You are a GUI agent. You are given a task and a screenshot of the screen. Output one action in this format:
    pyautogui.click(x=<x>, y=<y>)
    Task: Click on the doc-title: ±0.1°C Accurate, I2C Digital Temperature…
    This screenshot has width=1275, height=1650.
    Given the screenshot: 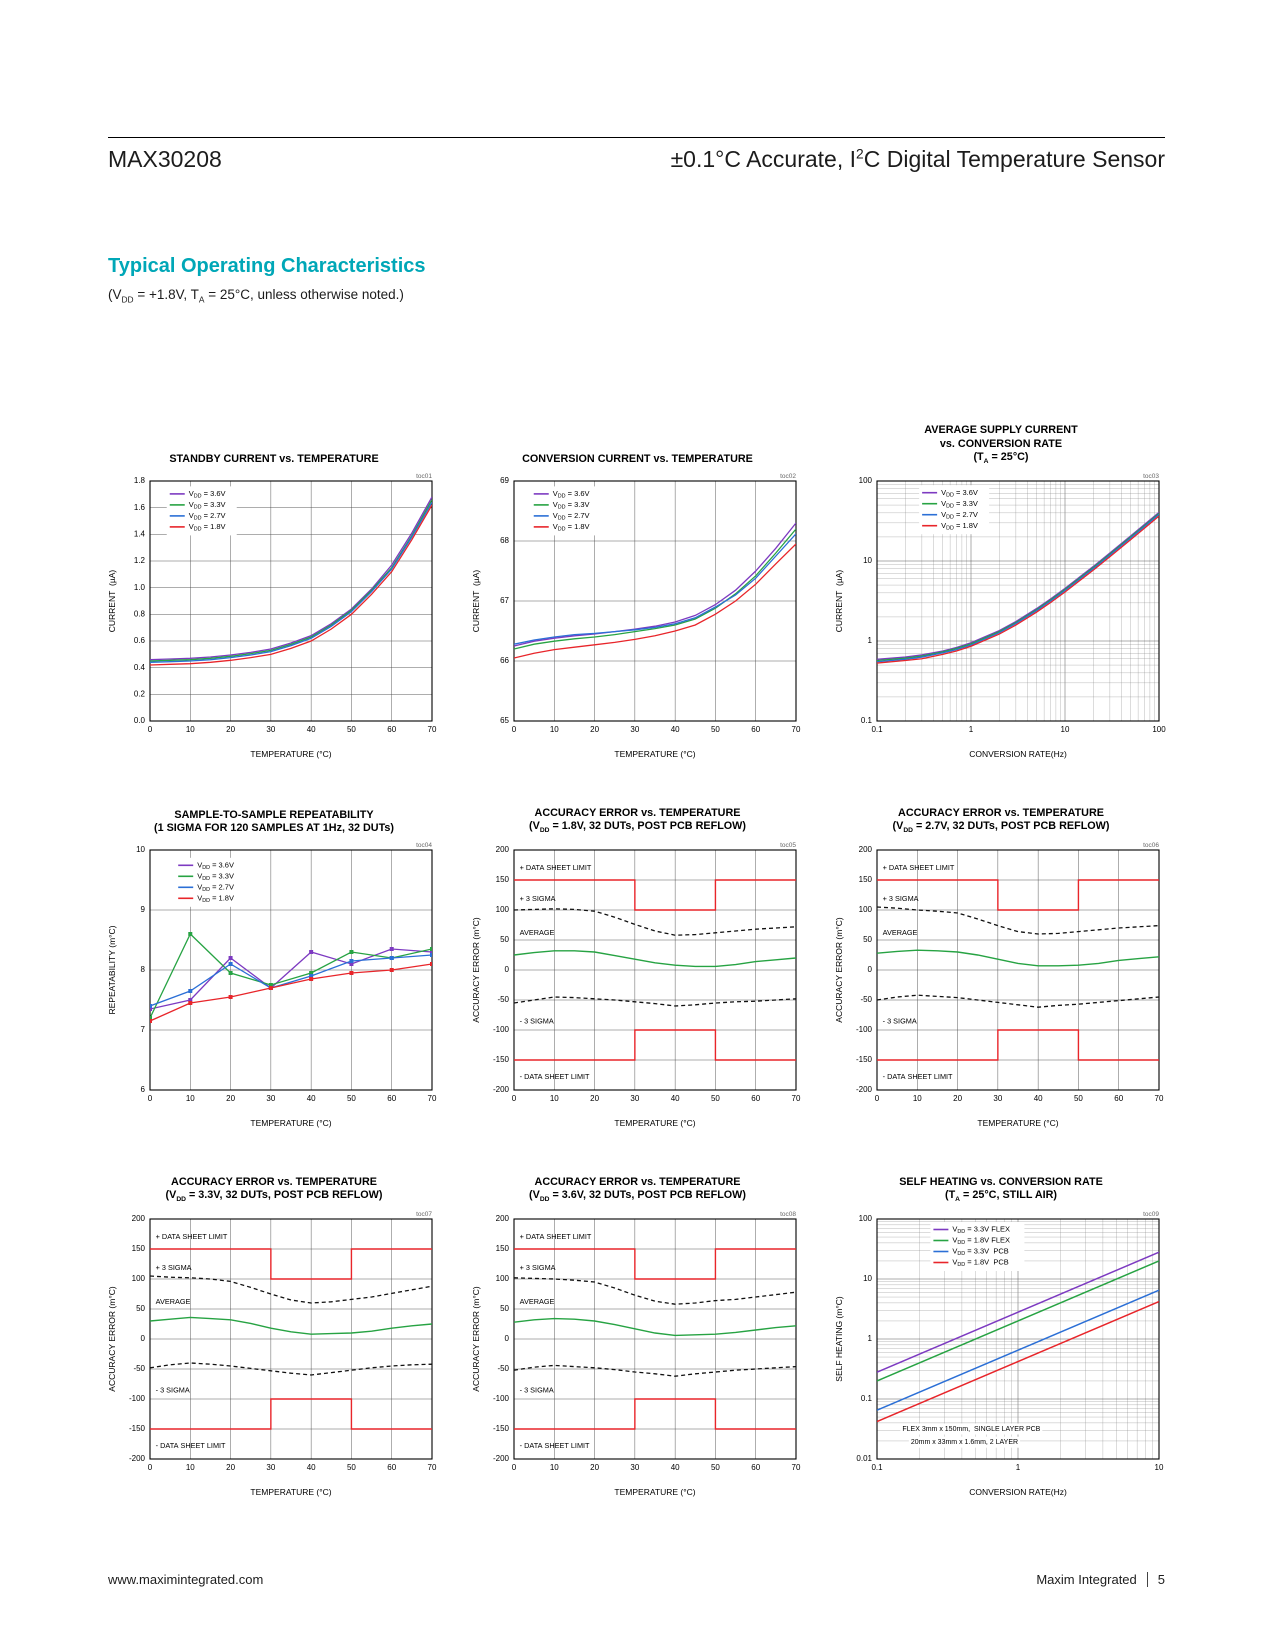 What is the action you would take?
    pyautogui.click(x=917, y=159)
    